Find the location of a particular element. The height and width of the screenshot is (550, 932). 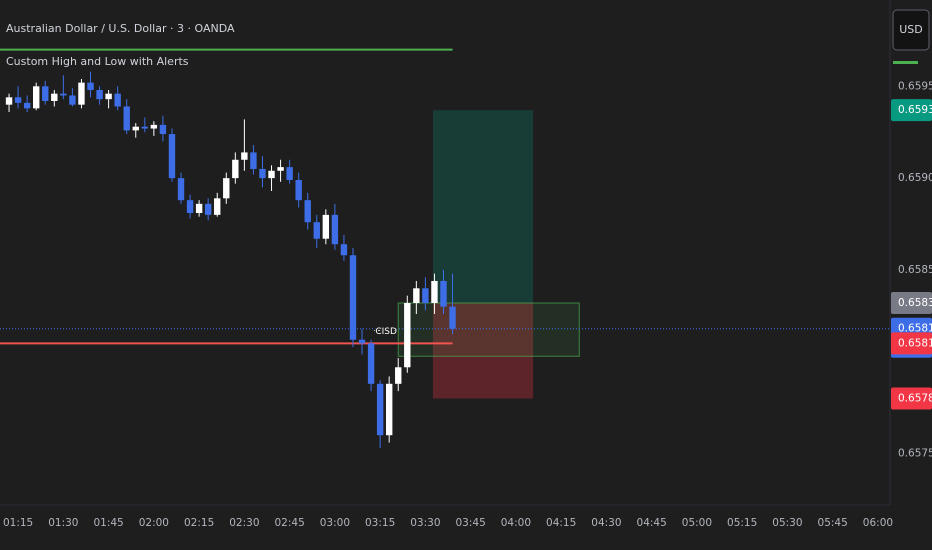

zone-box is located at coordinates (488, 329).